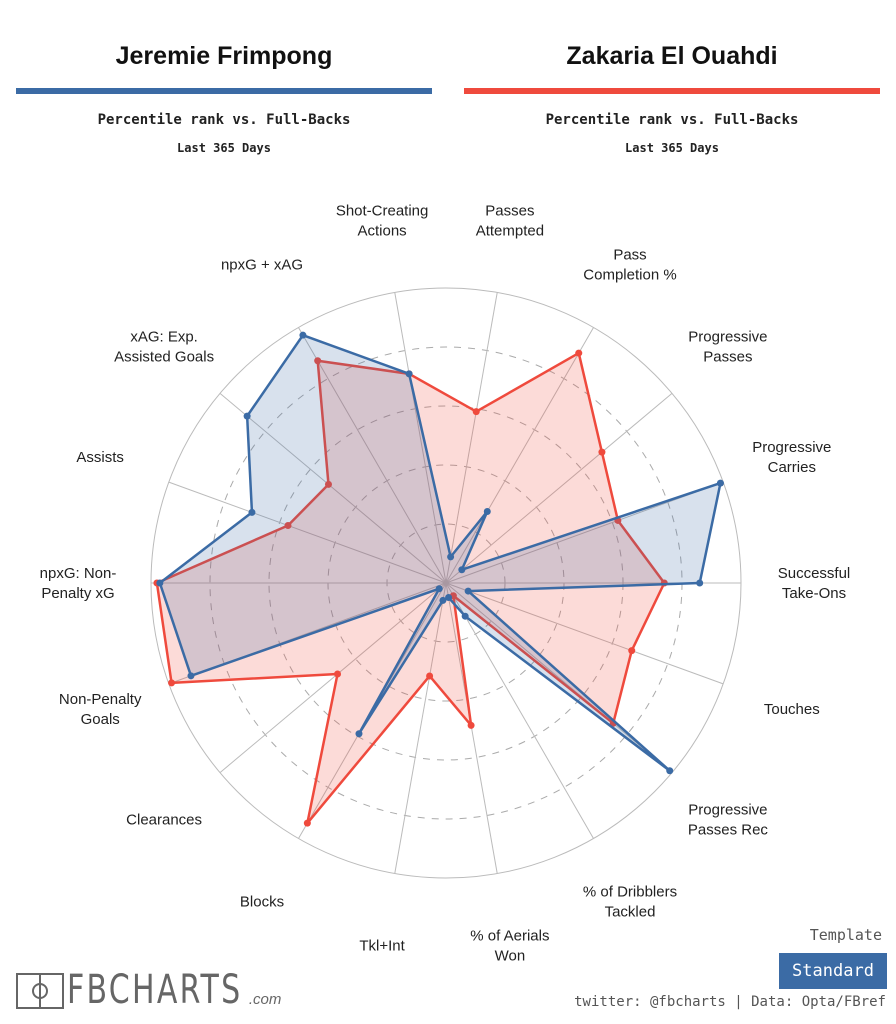 The image size is (896, 1024). What do you see at coordinates (164, 346) in the screenshot?
I see `axis-label: xAG: Exp. Assisted Goals` at bounding box center [164, 346].